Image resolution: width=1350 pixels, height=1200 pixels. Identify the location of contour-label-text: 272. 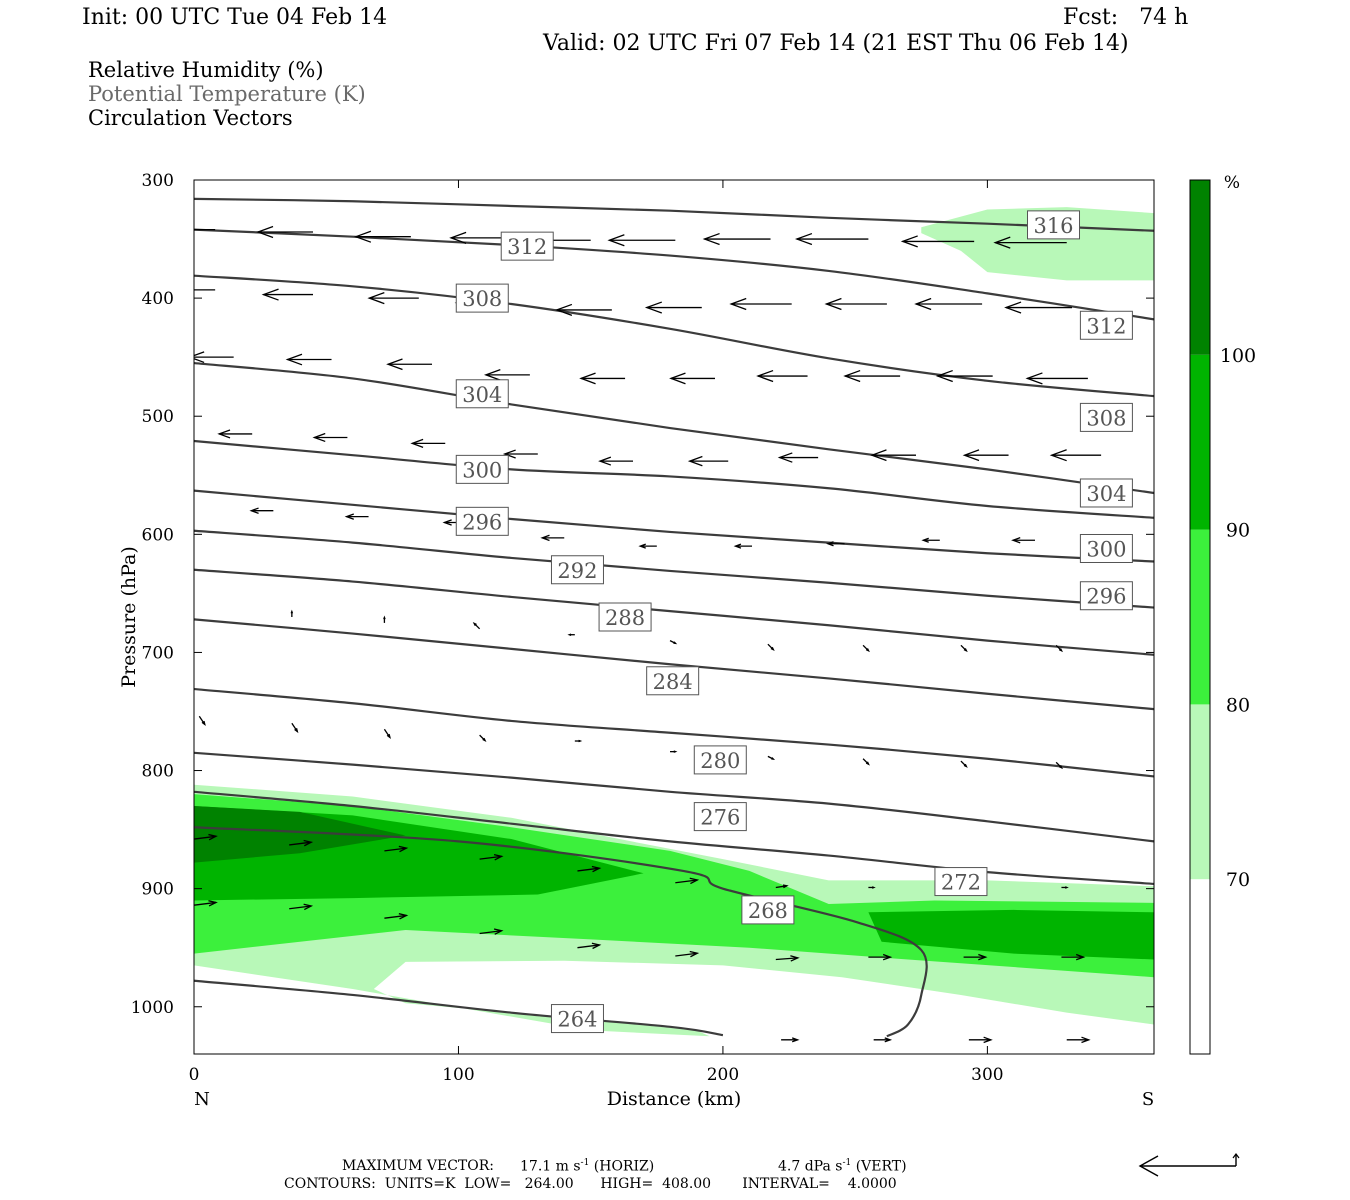
(961, 883).